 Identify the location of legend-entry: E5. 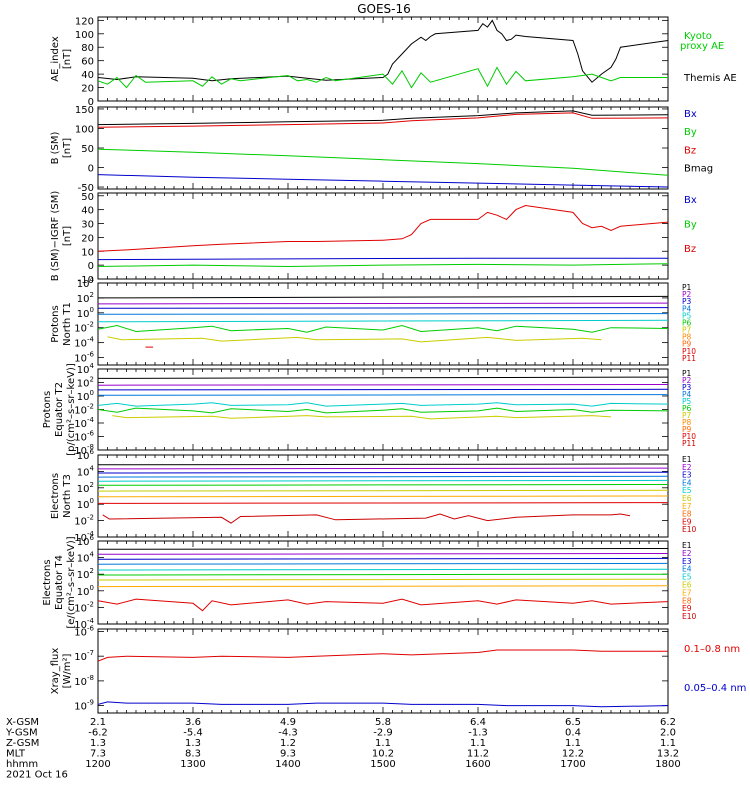
(687, 577).